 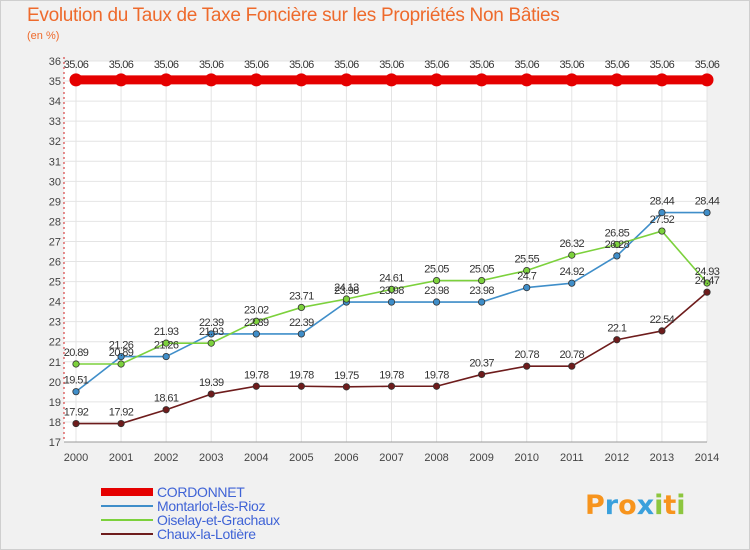 What do you see at coordinates (55, 242) in the screenshot?
I see `y-tick-label: 27` at bounding box center [55, 242].